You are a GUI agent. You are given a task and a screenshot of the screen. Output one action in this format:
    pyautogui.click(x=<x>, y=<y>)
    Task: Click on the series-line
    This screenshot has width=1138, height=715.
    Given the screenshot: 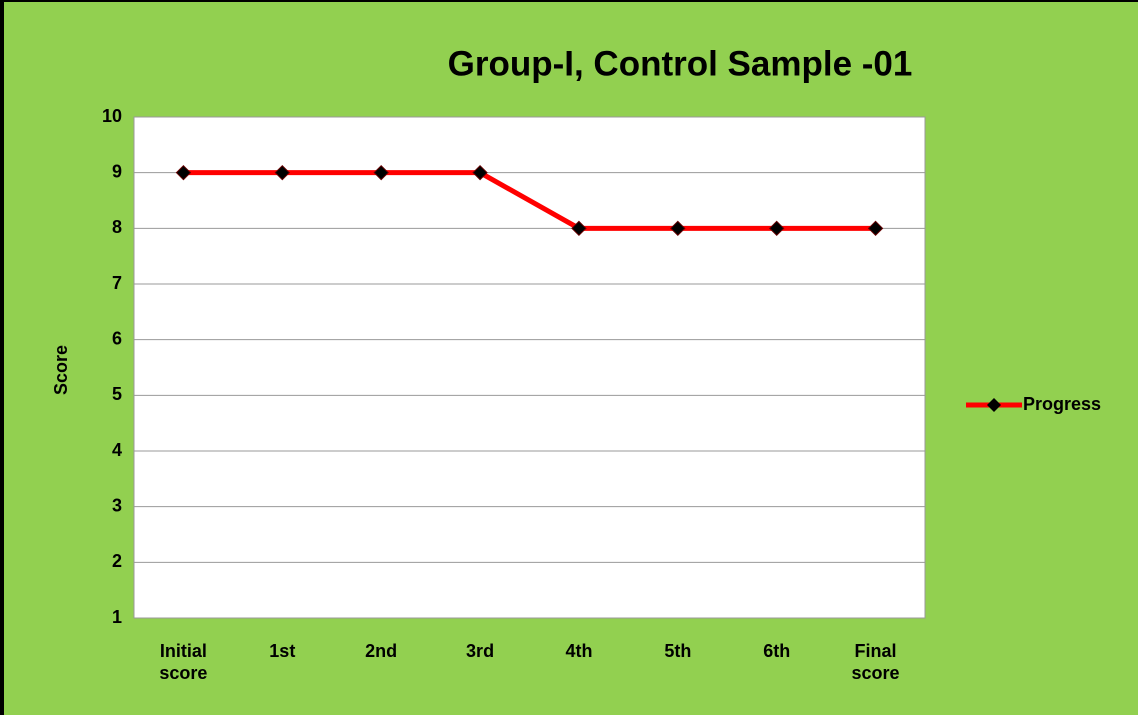 What is the action you would take?
    pyautogui.click(x=529, y=200)
    